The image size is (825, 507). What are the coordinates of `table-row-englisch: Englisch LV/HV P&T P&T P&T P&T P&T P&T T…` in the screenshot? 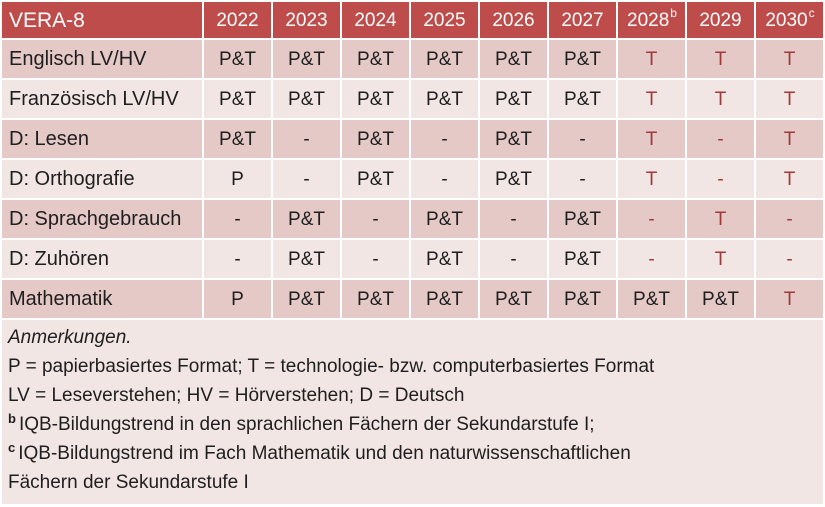 It's located at (412, 59).